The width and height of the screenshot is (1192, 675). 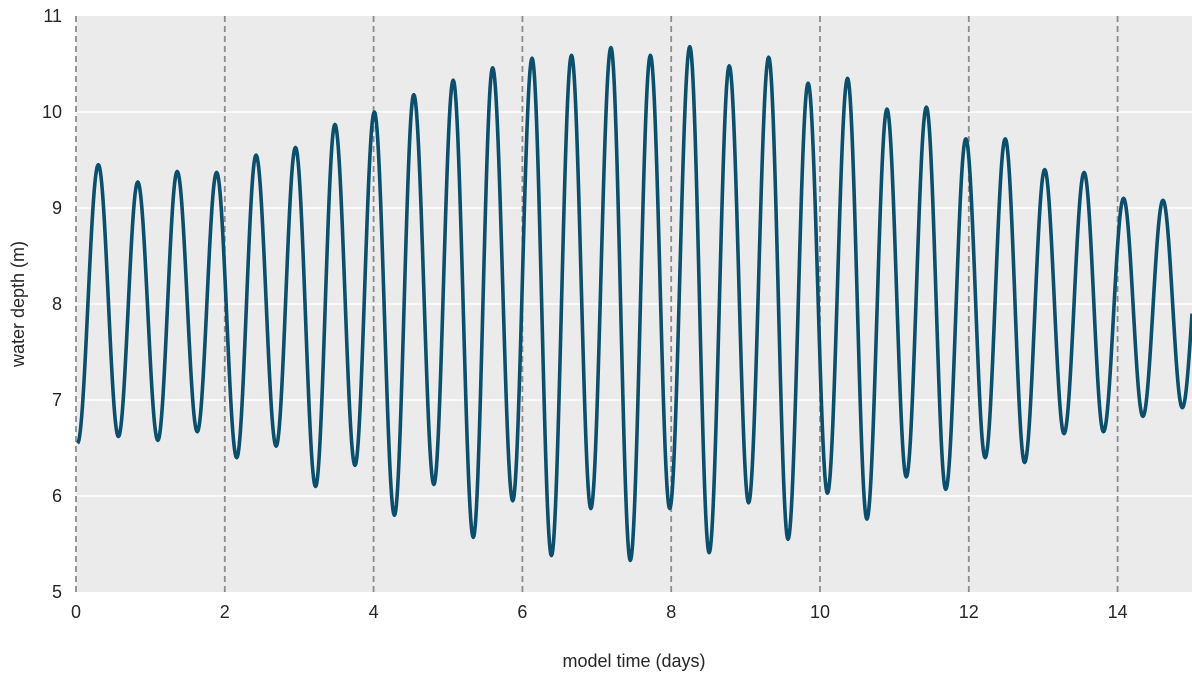 I want to click on x-tick-label: 0, so click(x=76, y=612).